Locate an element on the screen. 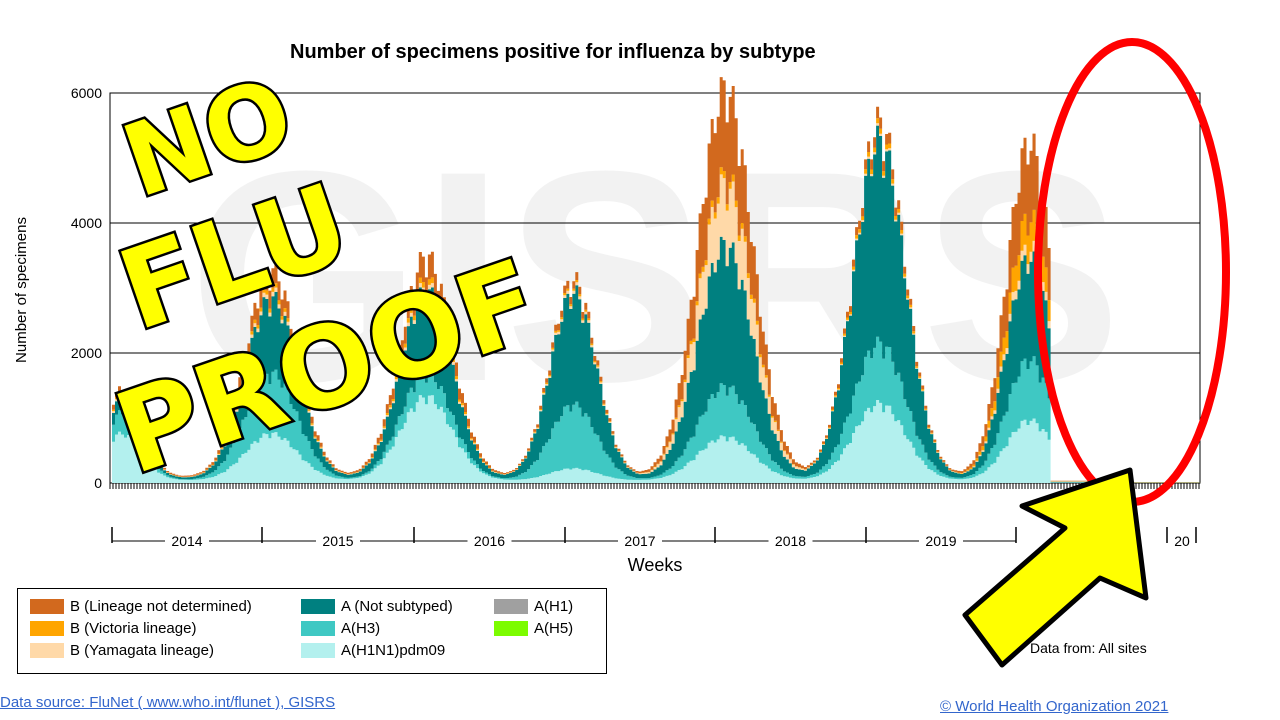  legend-label: B (Yamagata lineage) is located at coordinates (142, 650).